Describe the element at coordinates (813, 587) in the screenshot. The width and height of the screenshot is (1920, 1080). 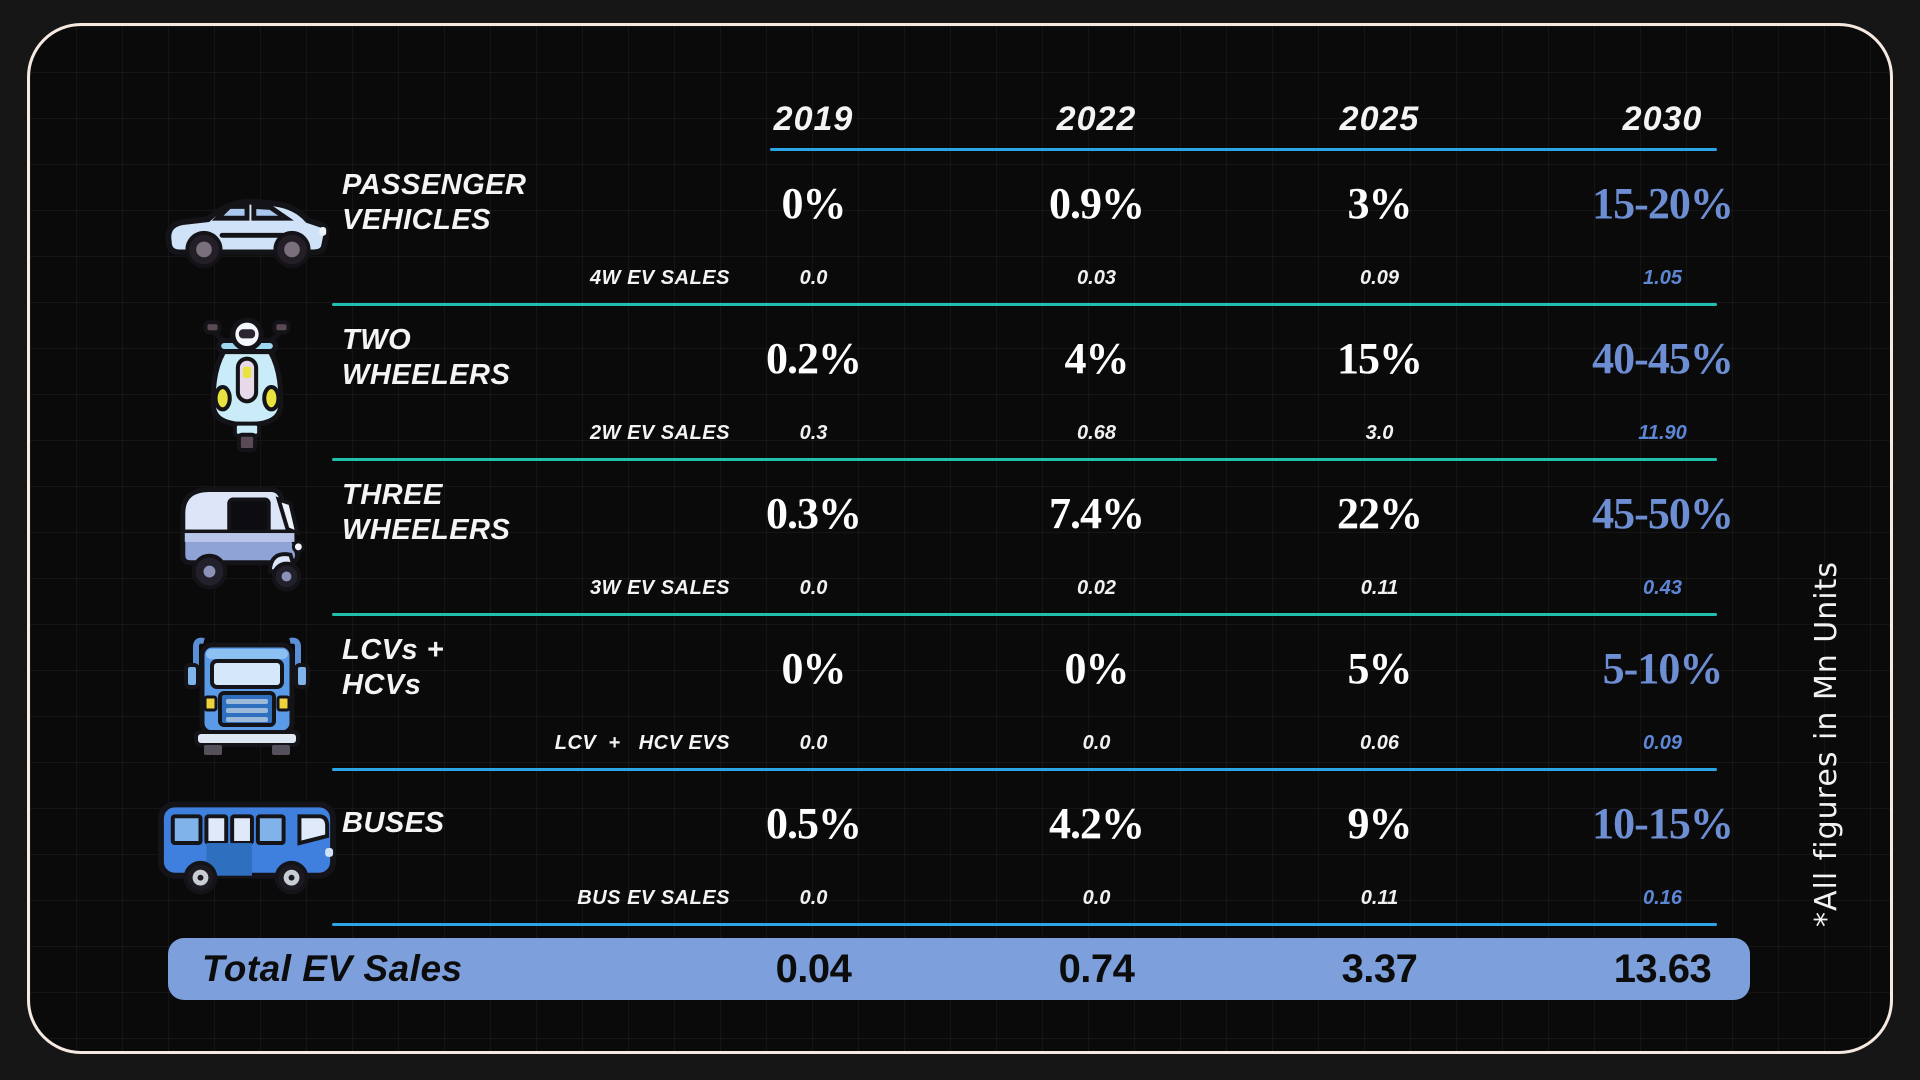
I see `3w-sales-2019: 0.0` at that location.